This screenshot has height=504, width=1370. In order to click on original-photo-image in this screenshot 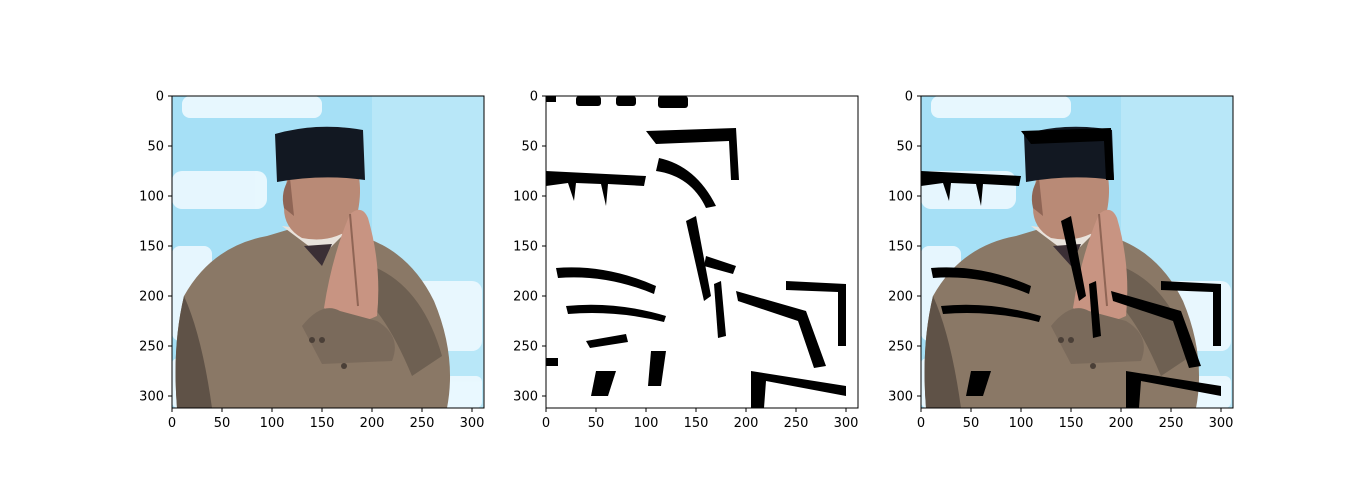, I will do `click(328, 252)`.